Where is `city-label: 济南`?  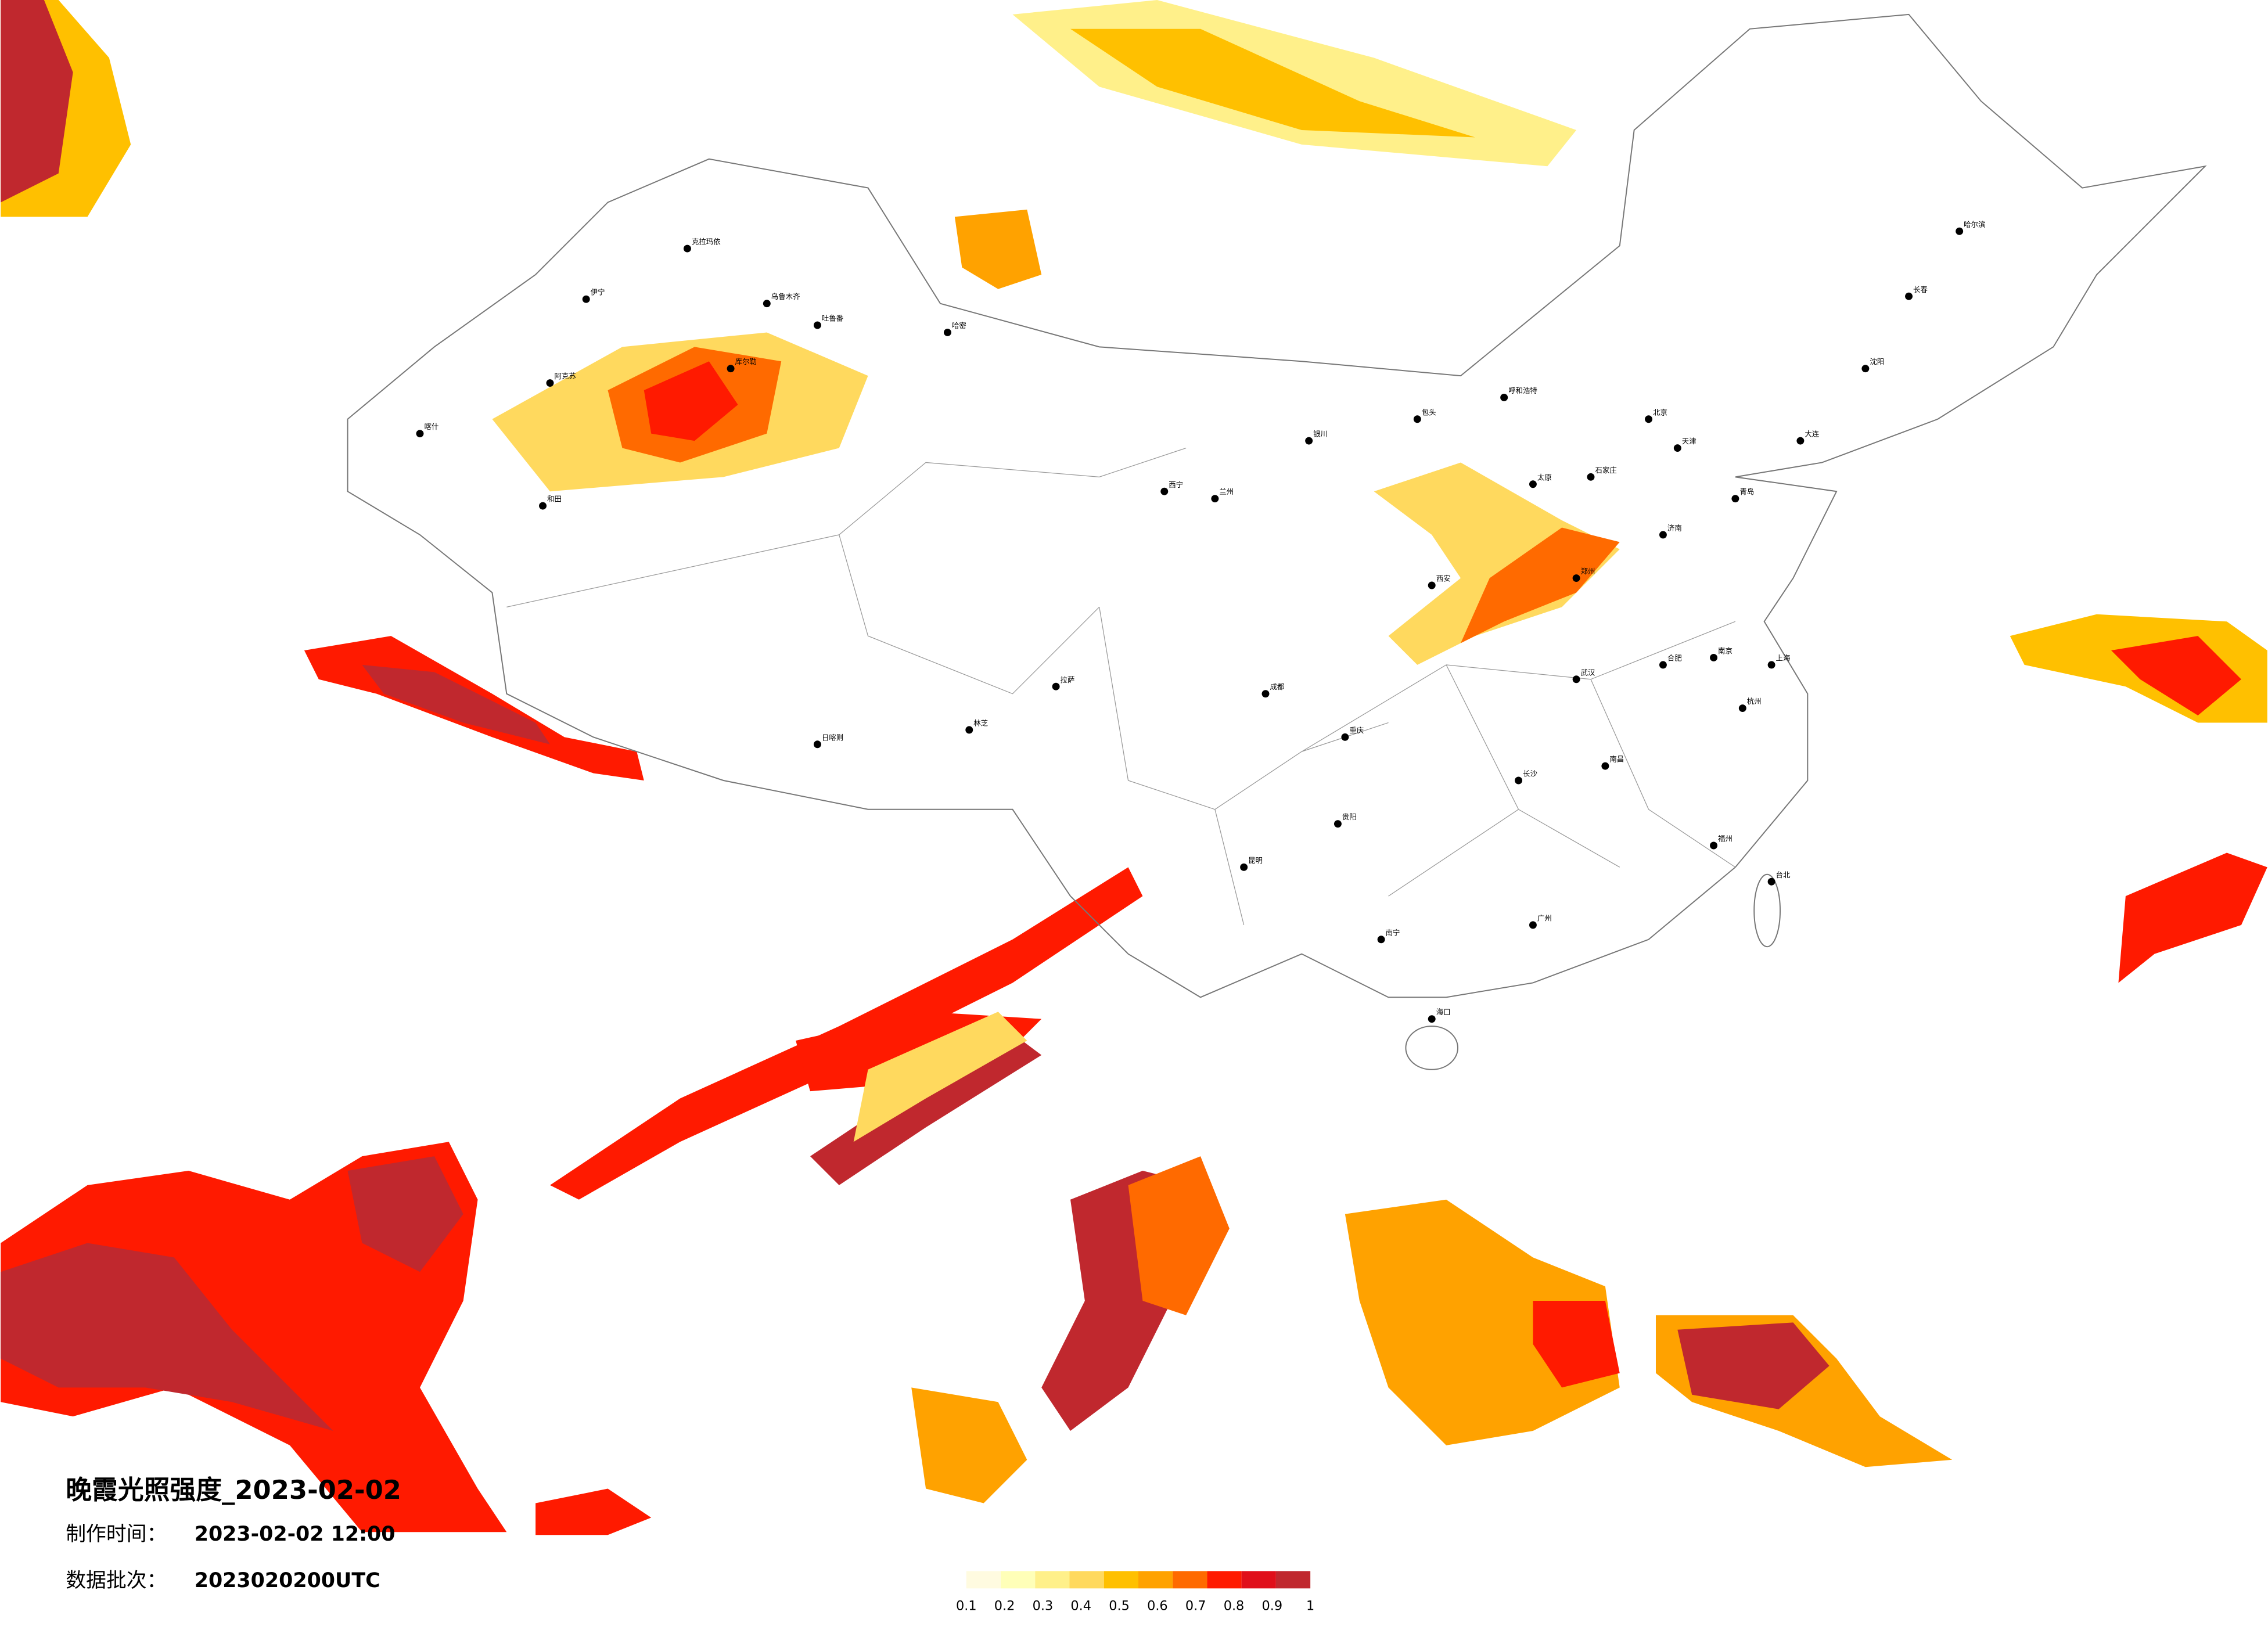
city-label: 济南 is located at coordinates (1674, 527).